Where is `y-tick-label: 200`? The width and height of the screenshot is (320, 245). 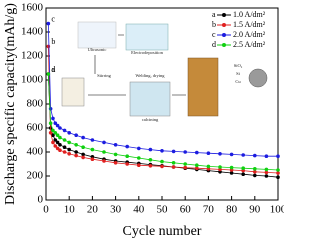
y-tick-label: 200 is located at coordinates (35, 176).